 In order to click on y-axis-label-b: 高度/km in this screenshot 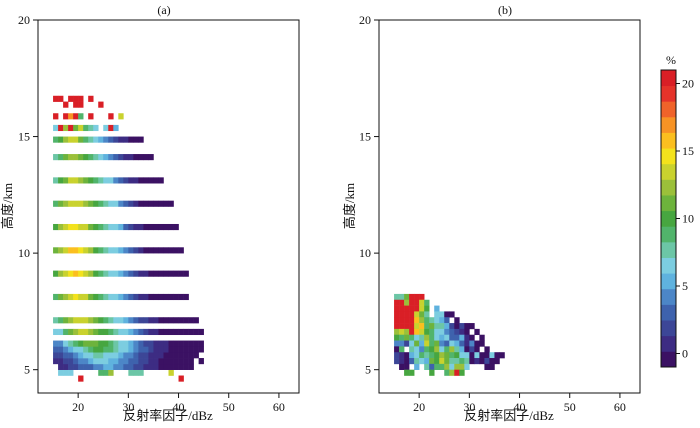, I will do `click(349, 206)`.